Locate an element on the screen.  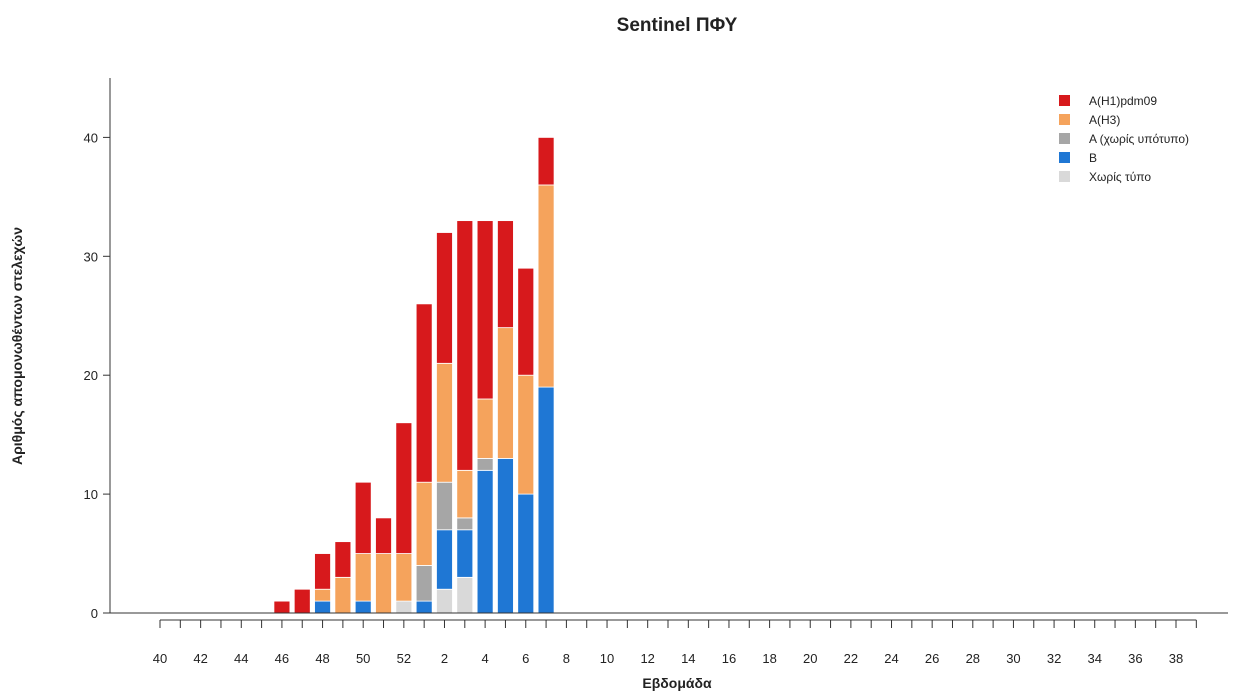
y-tick-label-20: 20 is located at coordinates (91, 375).